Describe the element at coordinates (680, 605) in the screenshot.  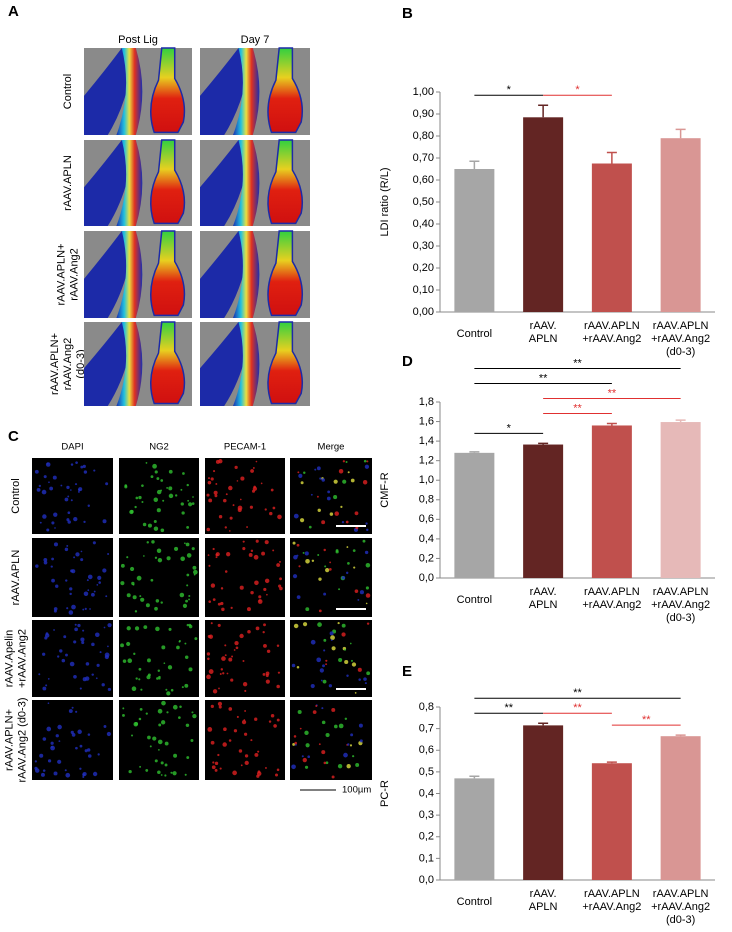
I see `x-tick-label: +rAAV.Ang2` at that location.